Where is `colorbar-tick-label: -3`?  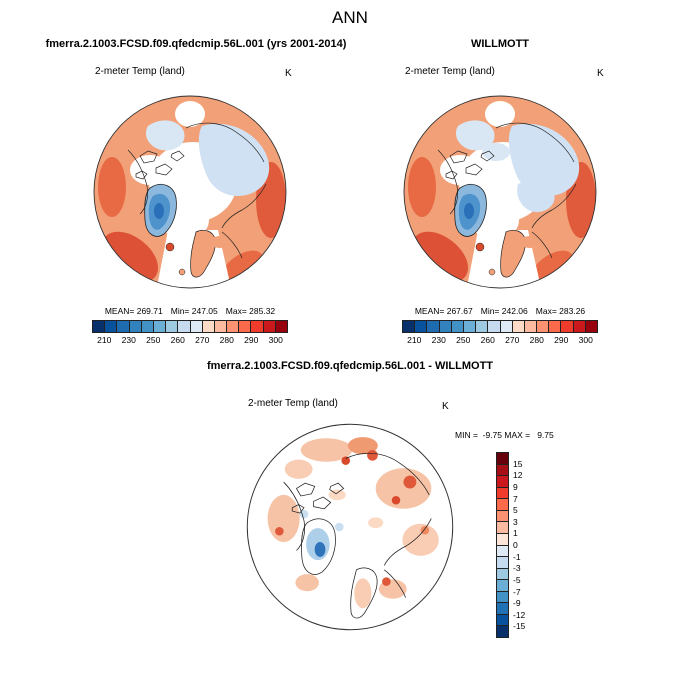 colorbar-tick-label: -3 is located at coordinates (517, 568).